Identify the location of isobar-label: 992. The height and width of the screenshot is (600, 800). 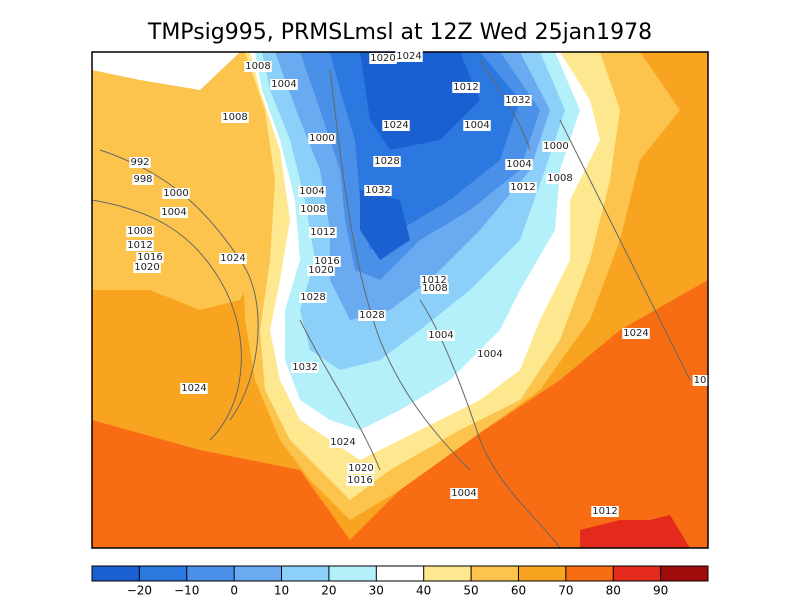
(139, 162).